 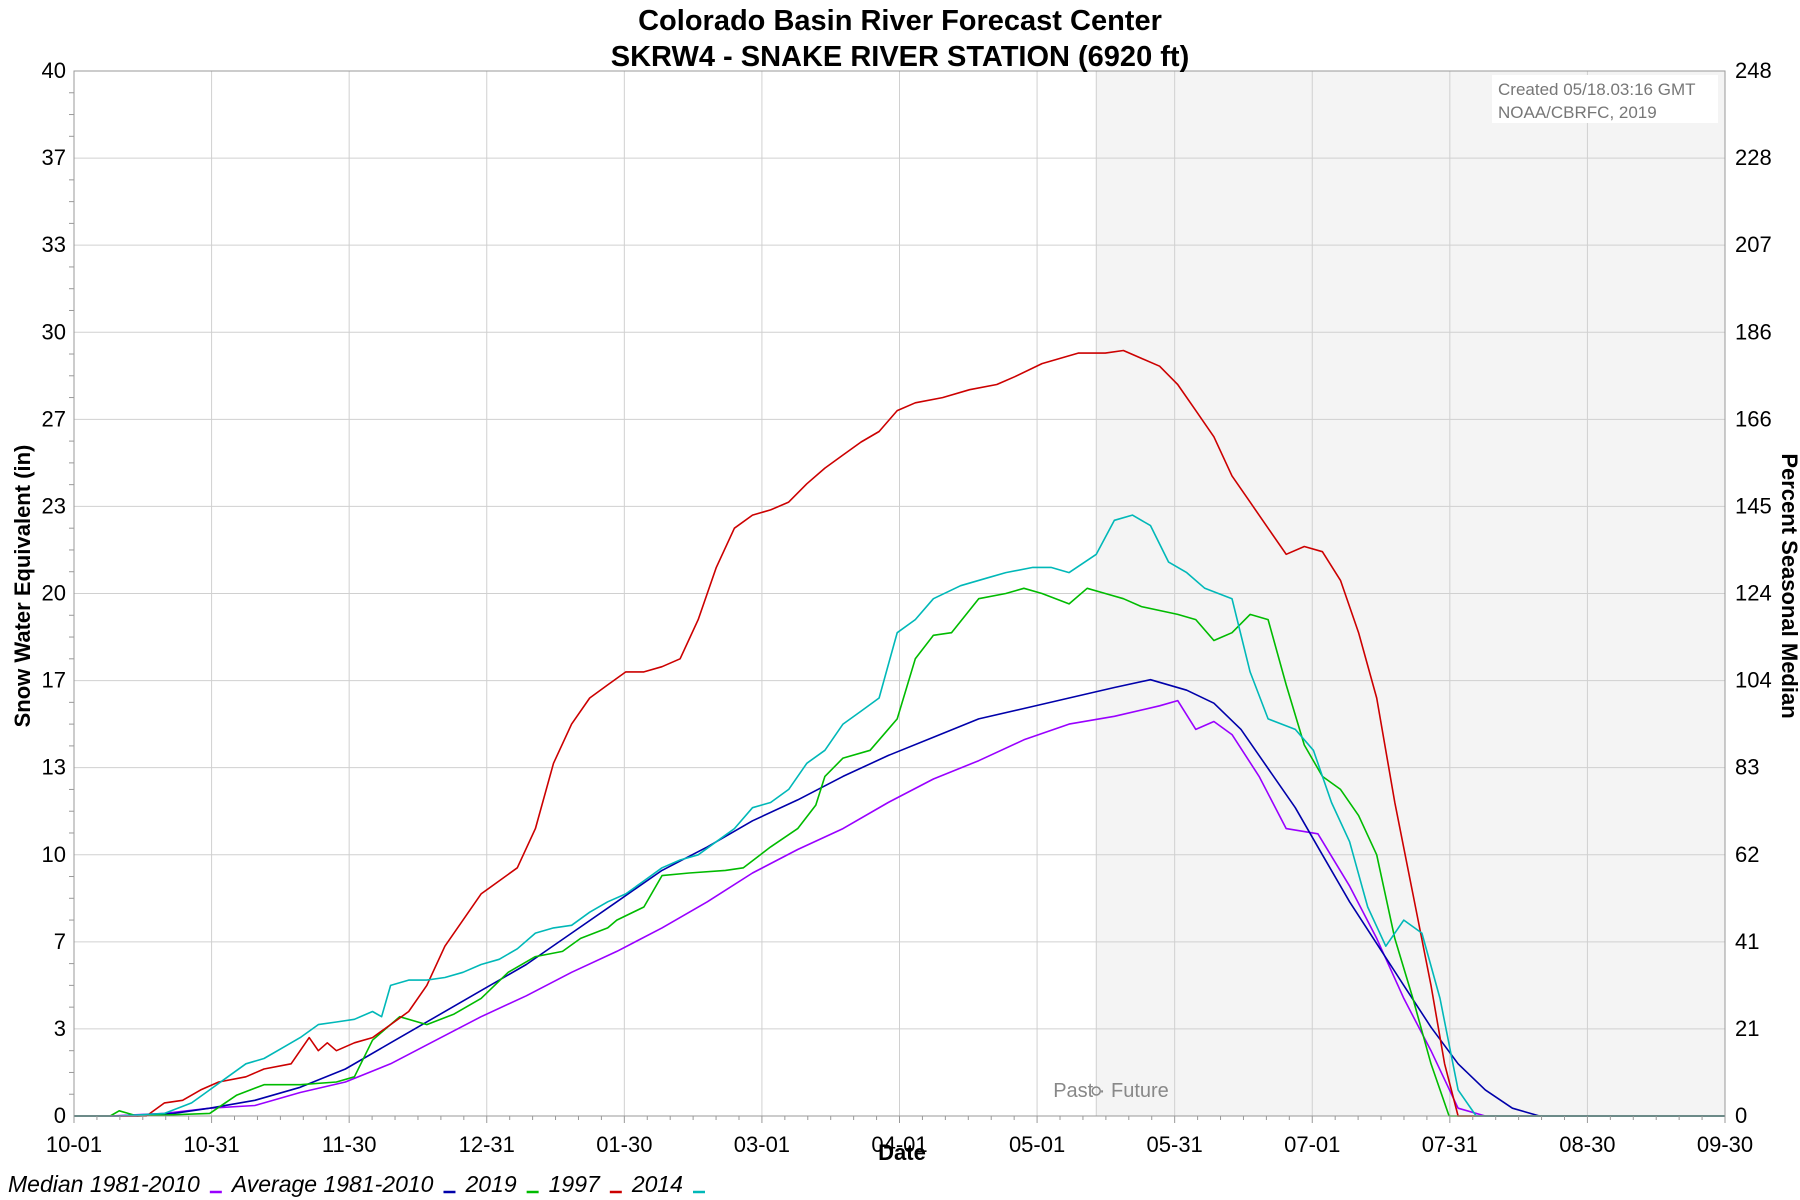 I want to click on legend-label: Median 1981-2010, so click(x=104, y=1184).